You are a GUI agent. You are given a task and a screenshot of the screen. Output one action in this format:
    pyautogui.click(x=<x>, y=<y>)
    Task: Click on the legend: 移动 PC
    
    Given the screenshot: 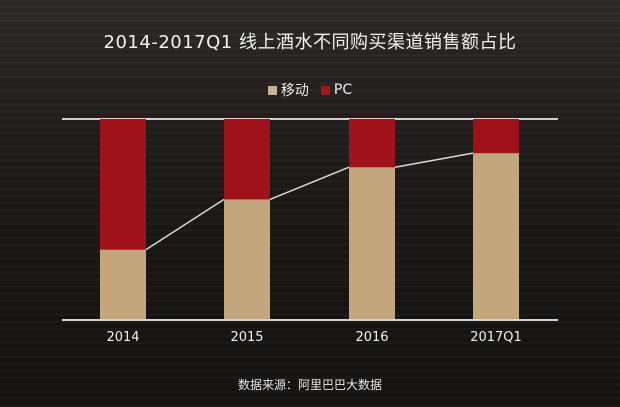 What is the action you would take?
    pyautogui.click(x=310, y=90)
    